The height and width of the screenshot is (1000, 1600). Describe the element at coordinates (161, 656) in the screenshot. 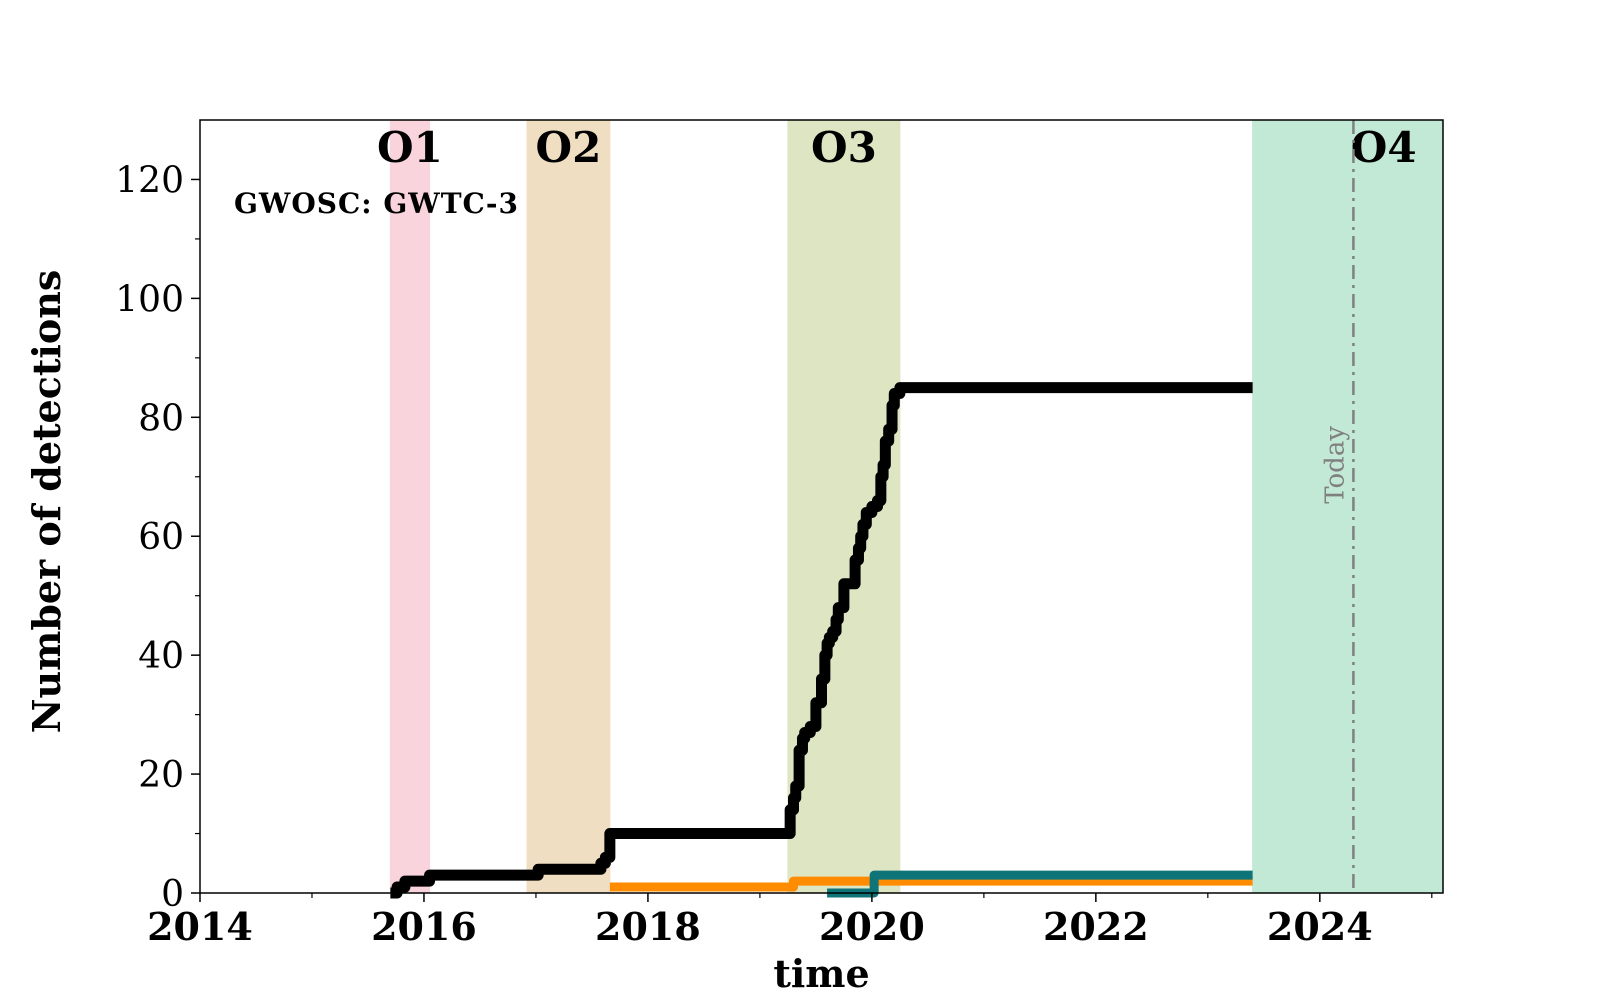

I see `y-tick-label: 40` at that location.